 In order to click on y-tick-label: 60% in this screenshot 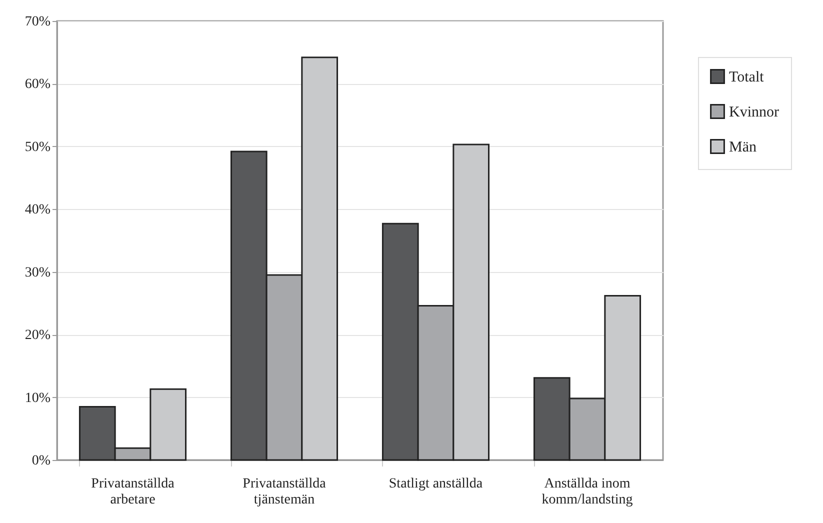, I will do `click(37, 84)`.